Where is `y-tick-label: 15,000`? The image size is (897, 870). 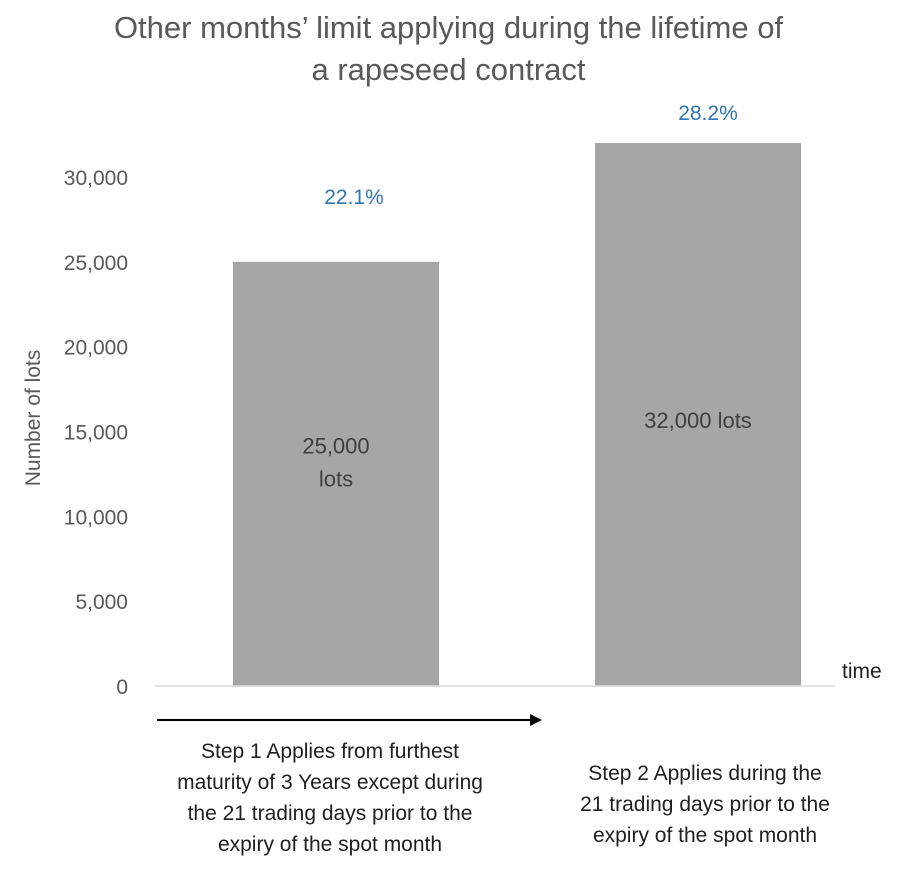 y-tick-label: 15,000 is located at coordinates (96, 432).